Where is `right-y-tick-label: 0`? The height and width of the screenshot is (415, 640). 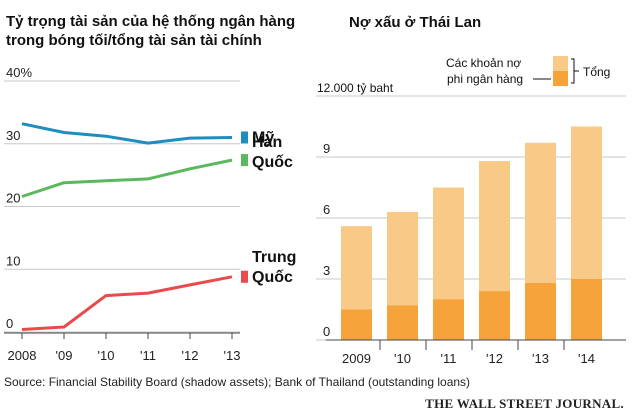 right-y-tick-label: 0 is located at coordinates (326, 331).